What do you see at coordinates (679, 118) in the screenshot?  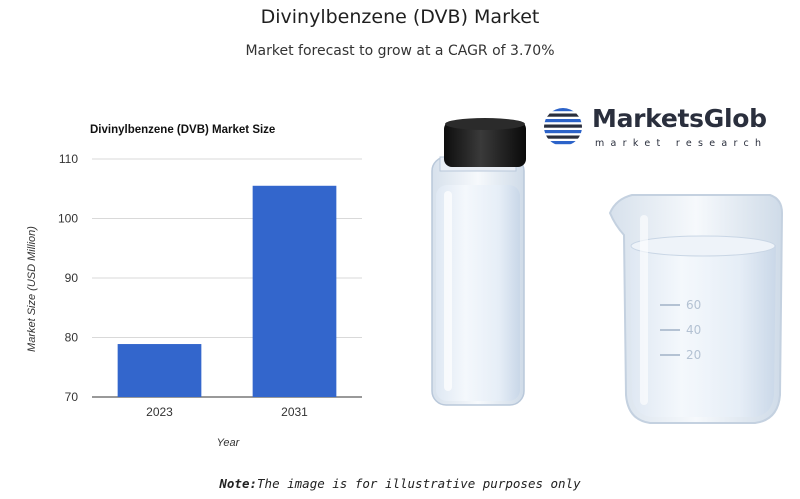 I see `logo-name: MarketsGlob` at bounding box center [679, 118].